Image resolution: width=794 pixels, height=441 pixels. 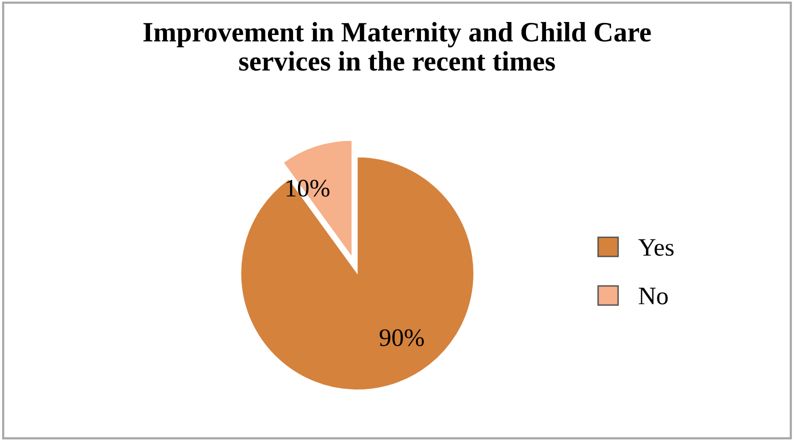 I want to click on legend-label: Yes, so click(x=656, y=247).